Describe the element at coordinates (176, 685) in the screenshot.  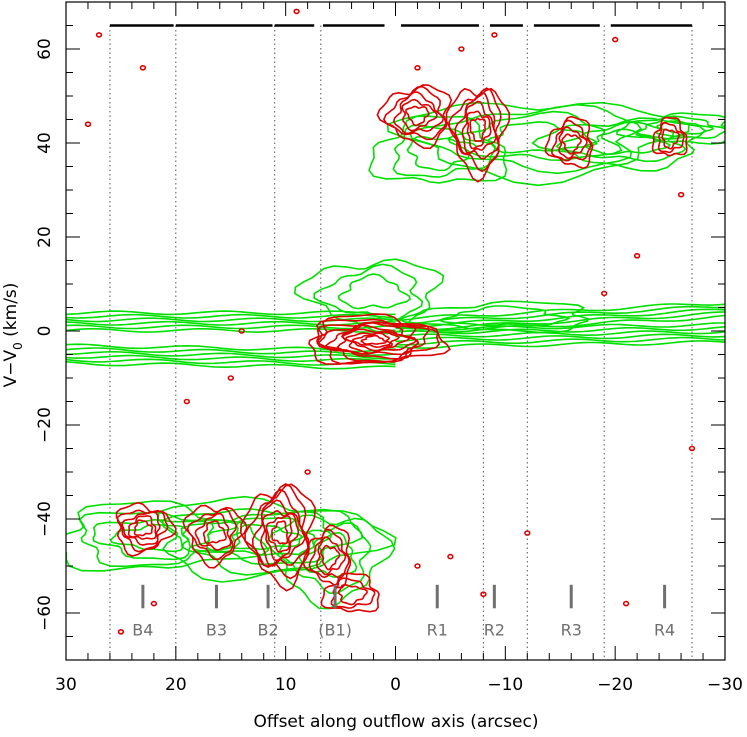
I see `x-tick-label: 20` at that location.